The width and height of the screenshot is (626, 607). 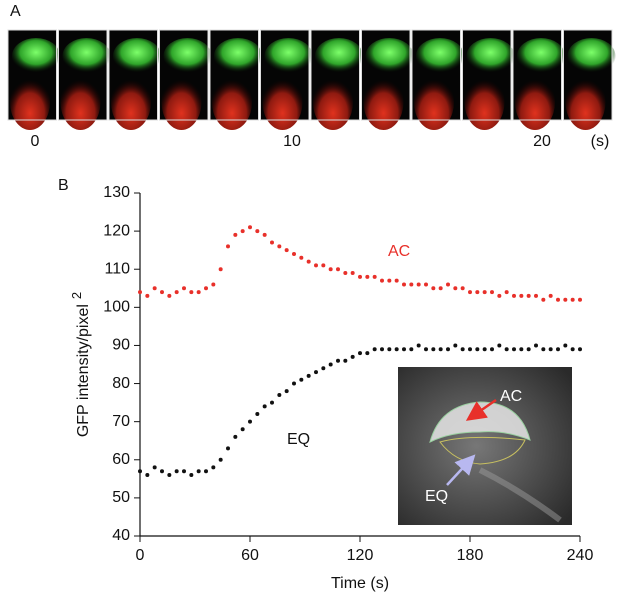 I want to click on y-tick-label: 50, so click(x=121, y=497).